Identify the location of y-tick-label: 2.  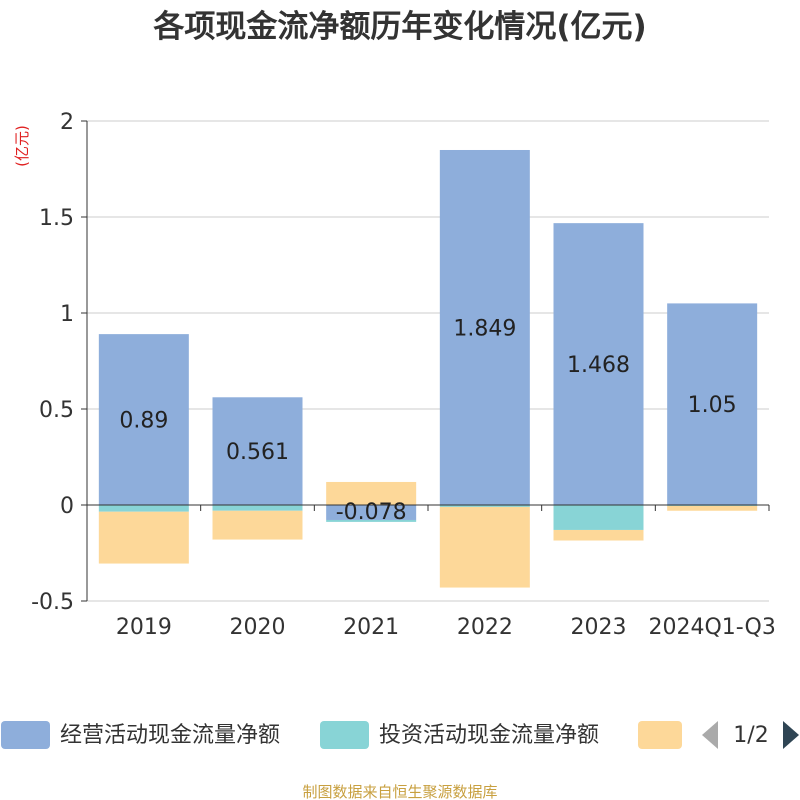
(67, 122).